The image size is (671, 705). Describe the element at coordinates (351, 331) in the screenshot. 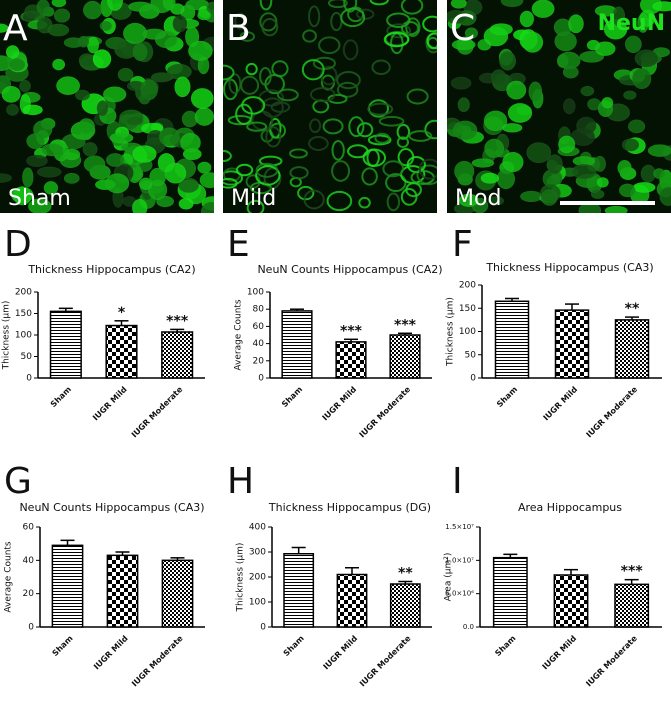

I see `significance: ***` at that location.